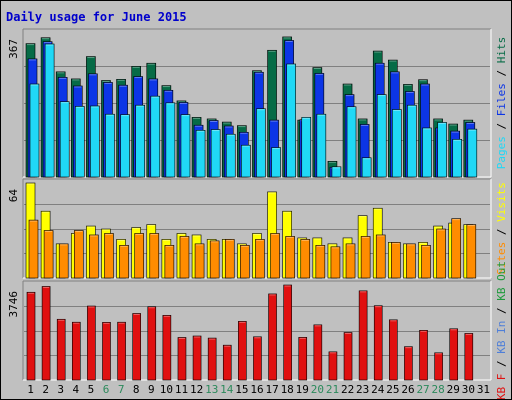 The width and height of the screenshot is (512, 400). I want to click on day-label: 18, so click(287, 389).